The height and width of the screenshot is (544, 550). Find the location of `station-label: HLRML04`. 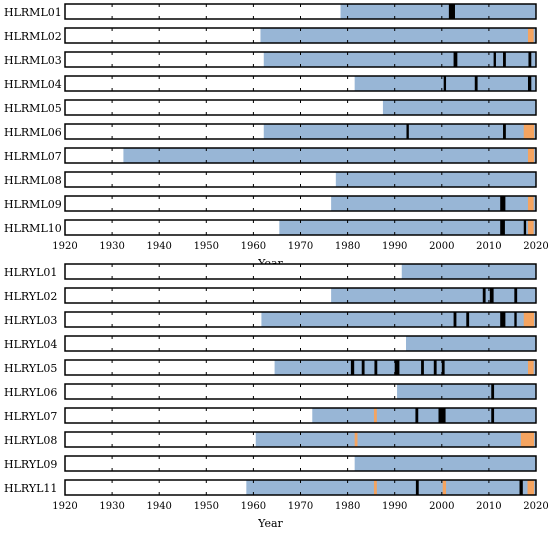

station-label: HLRML04 is located at coordinates (33, 84).